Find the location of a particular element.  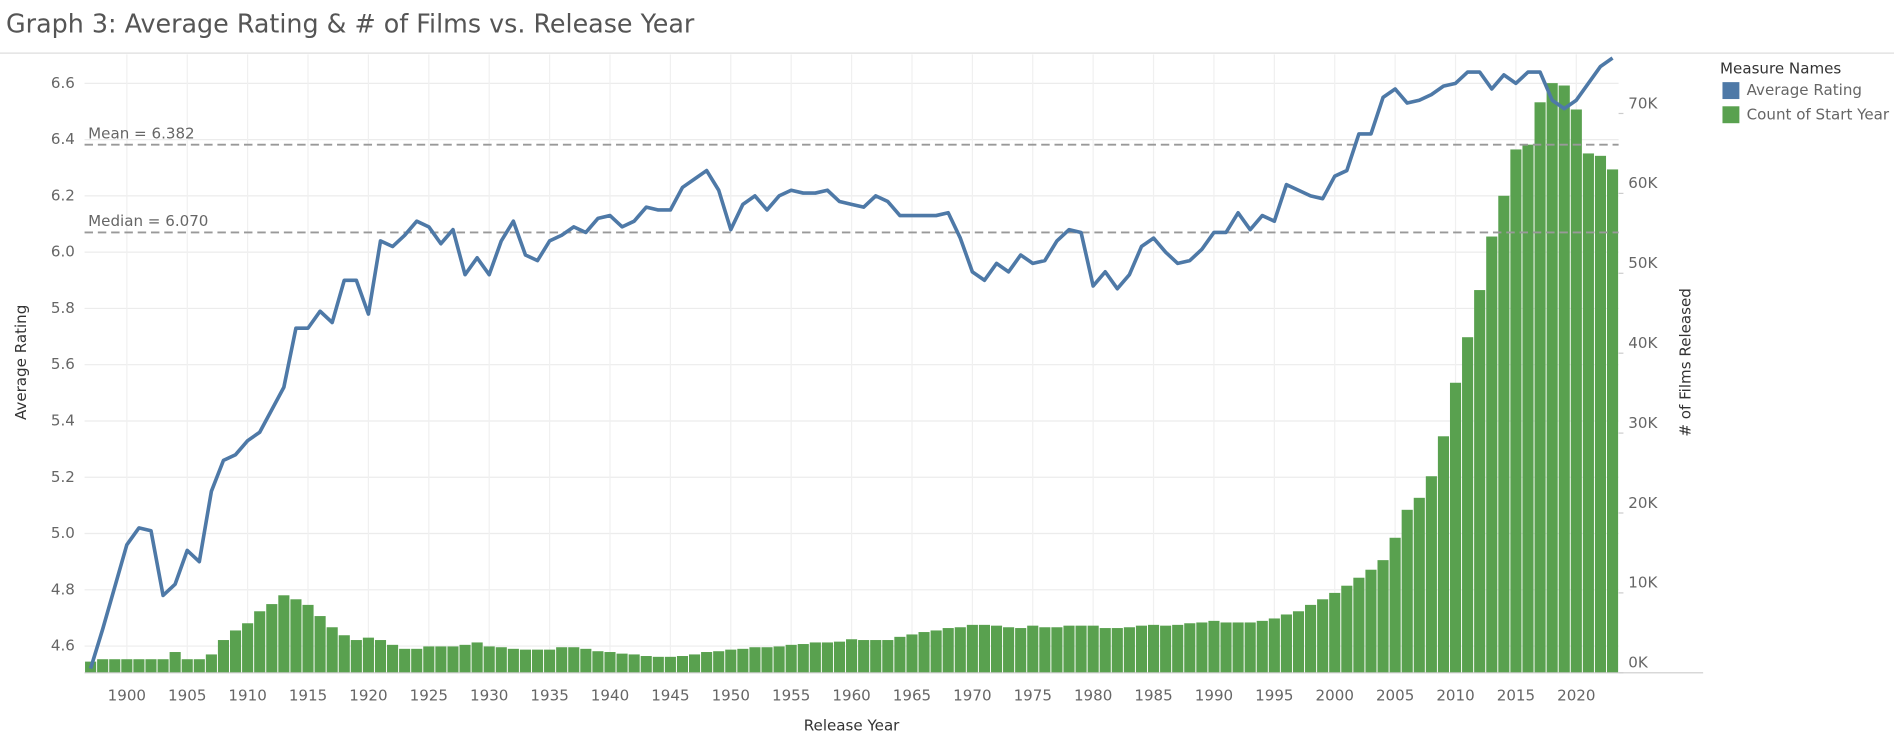

y-tick-label: 6.4 is located at coordinates (63, 139).